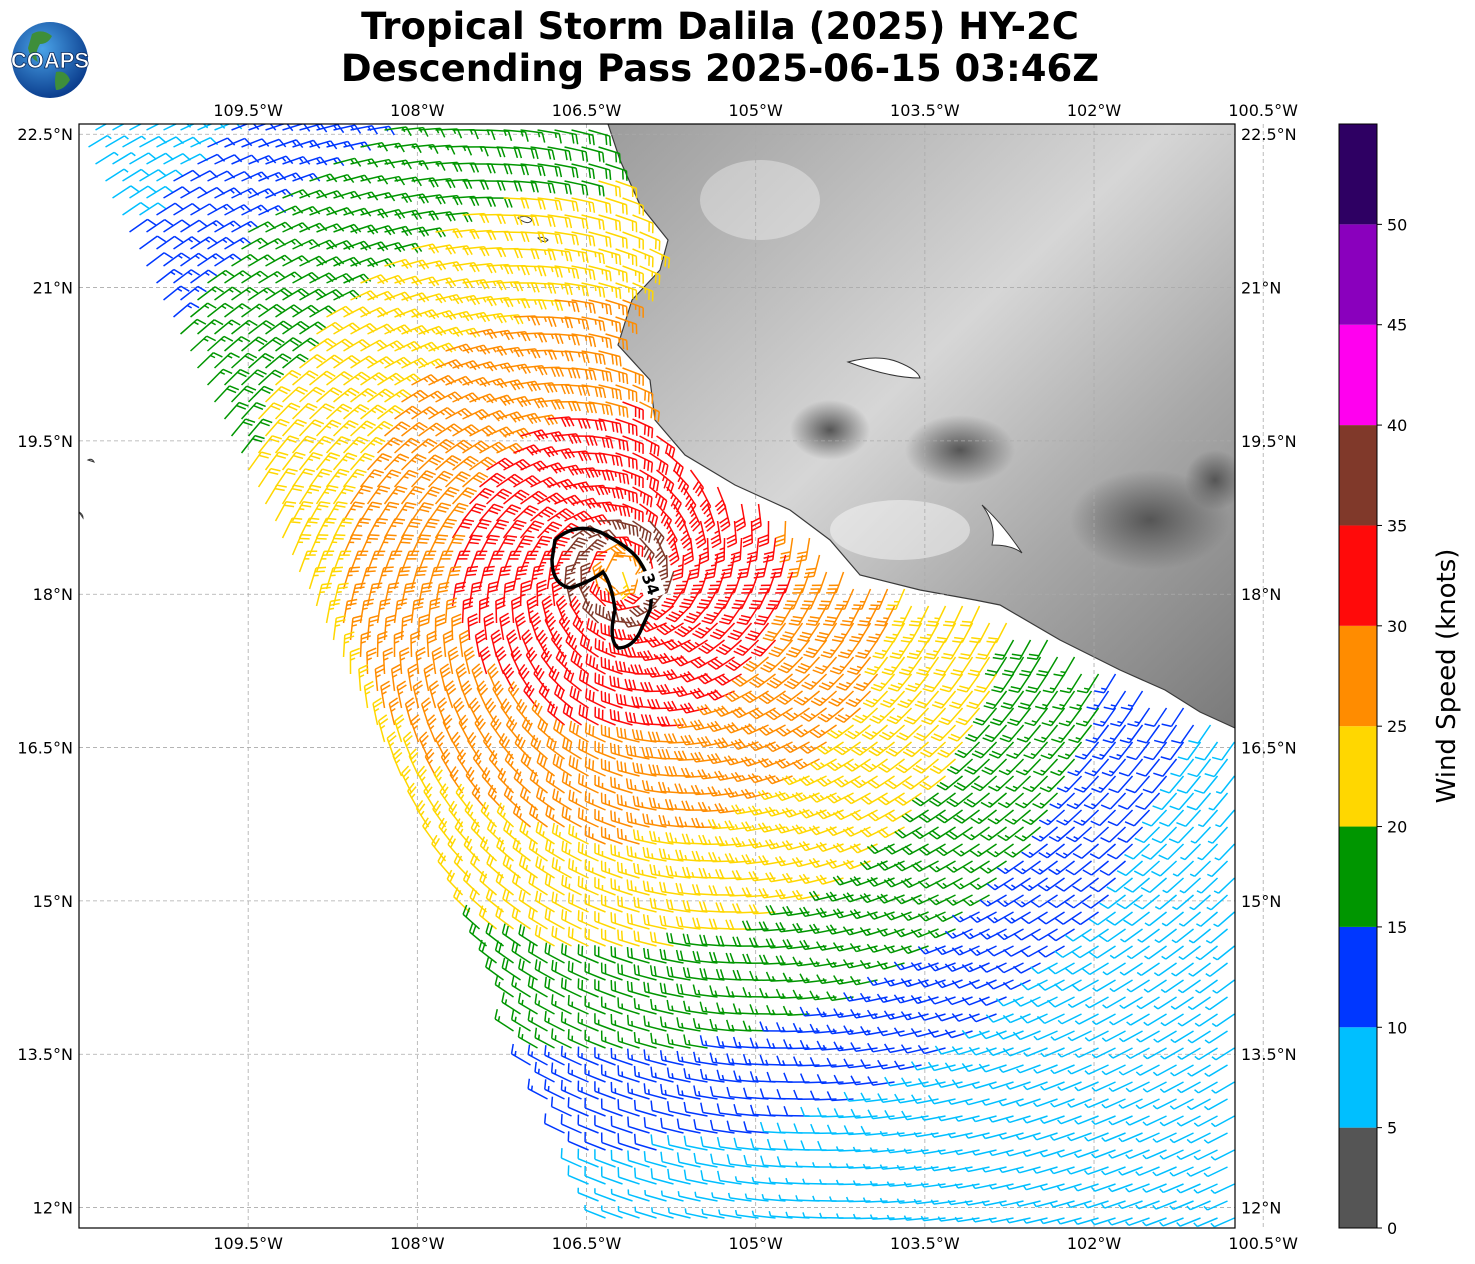  Describe the element at coordinates (1392, 1128) in the screenshot. I see `colorbar-tick-label: 5` at that location.